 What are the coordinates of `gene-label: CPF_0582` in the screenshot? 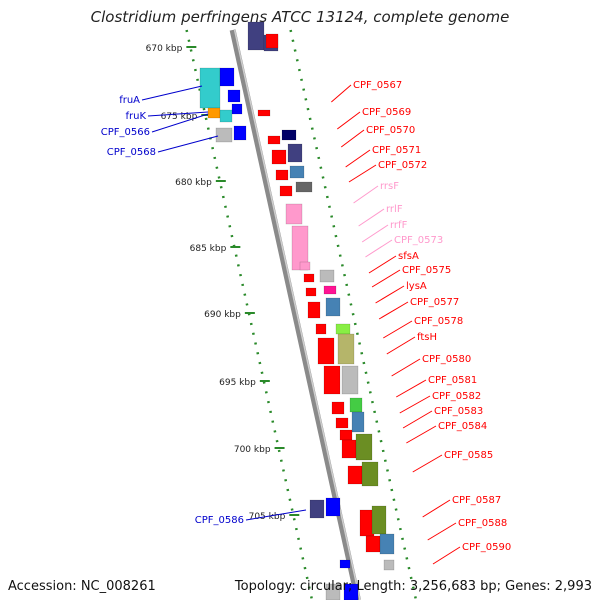 It's located at (456, 396).